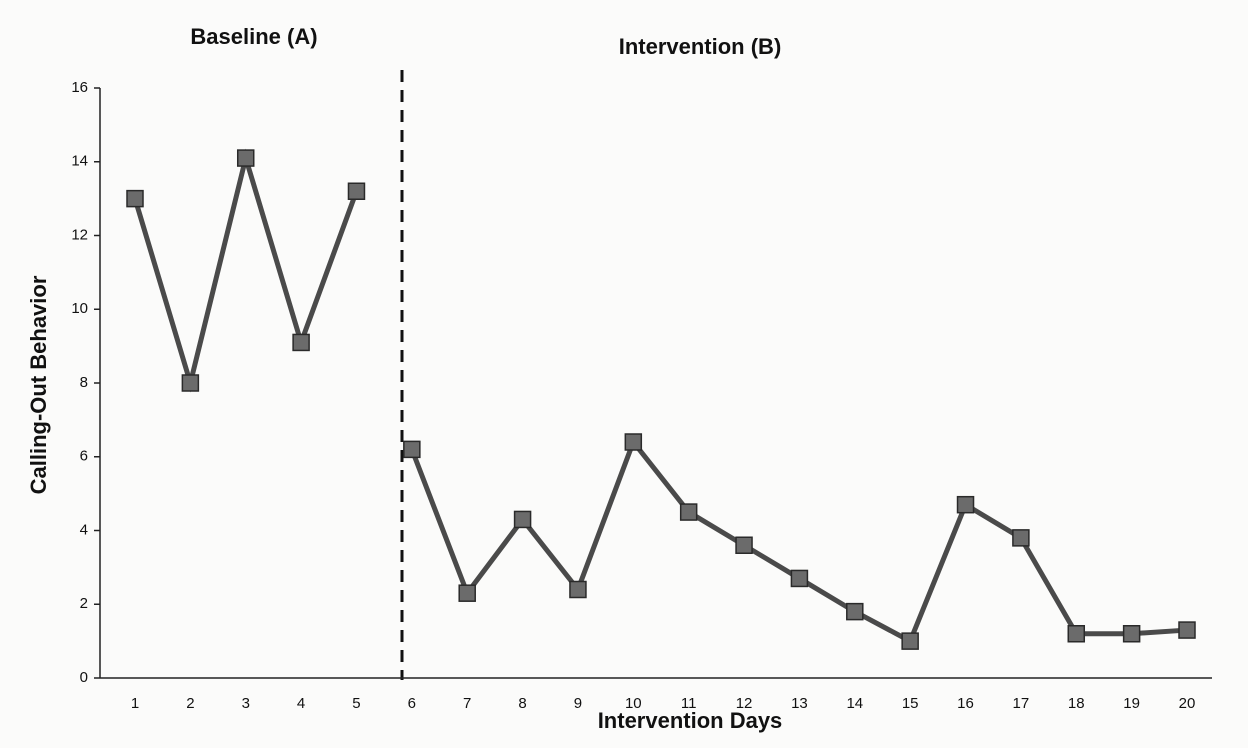  I want to click on phase-label: Intervention (B), so click(700, 46).